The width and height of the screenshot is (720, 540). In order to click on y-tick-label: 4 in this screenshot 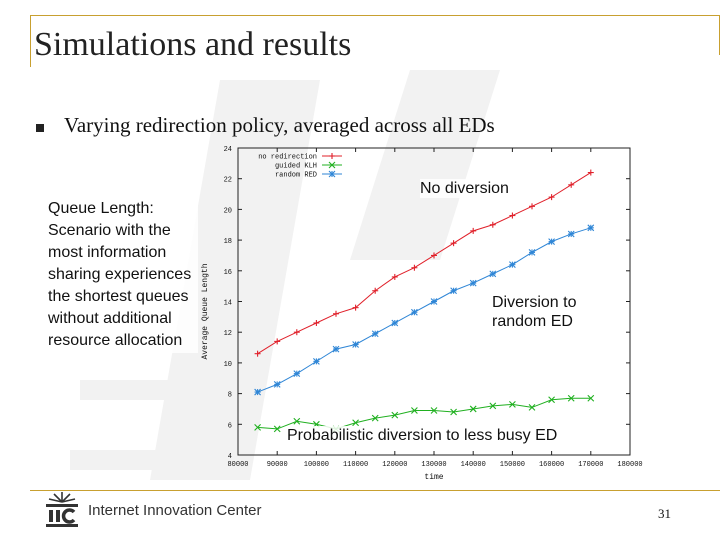, I will do `click(230, 457)`.